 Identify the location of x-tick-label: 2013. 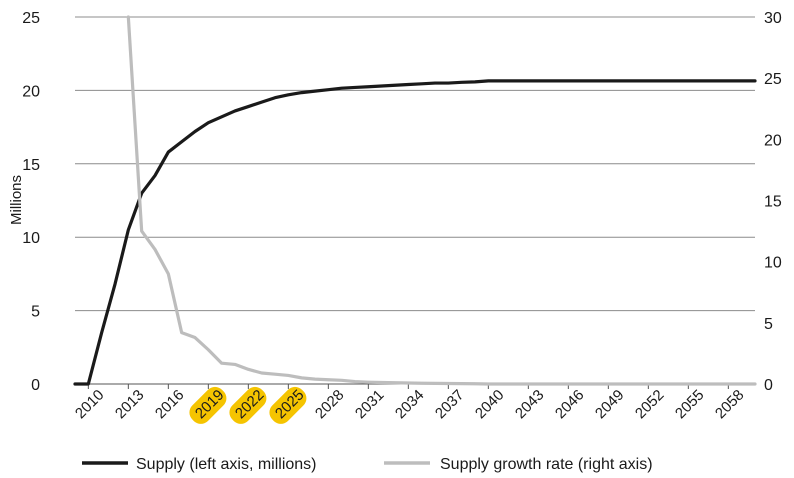
(130, 405).